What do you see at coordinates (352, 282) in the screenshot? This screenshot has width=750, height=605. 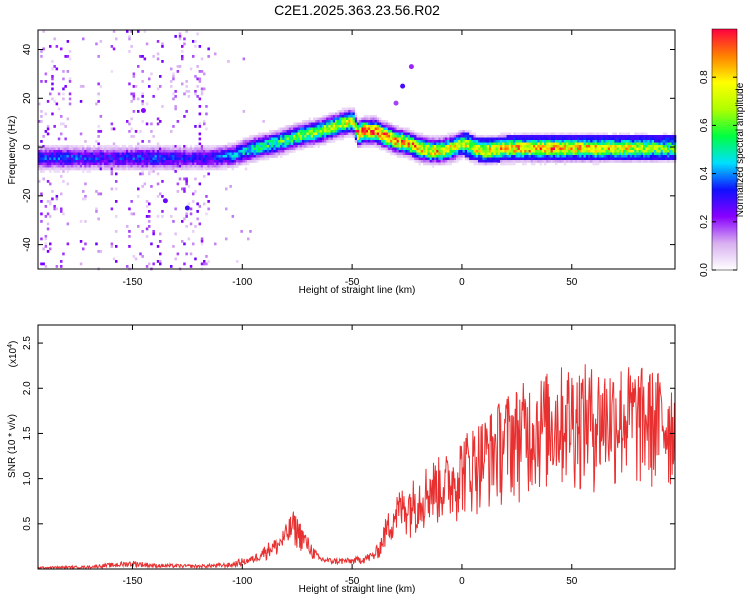 I see `heatmap-x-tick-label: -50` at bounding box center [352, 282].